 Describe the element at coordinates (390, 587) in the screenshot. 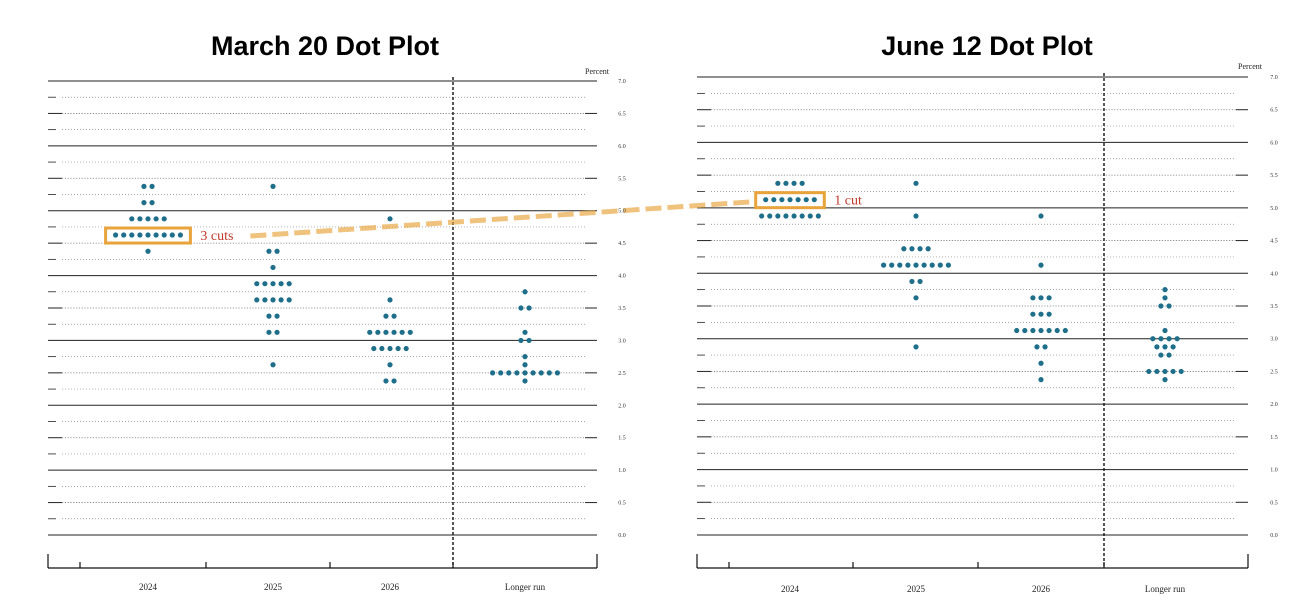

I see `x-category-label: 2026` at that location.